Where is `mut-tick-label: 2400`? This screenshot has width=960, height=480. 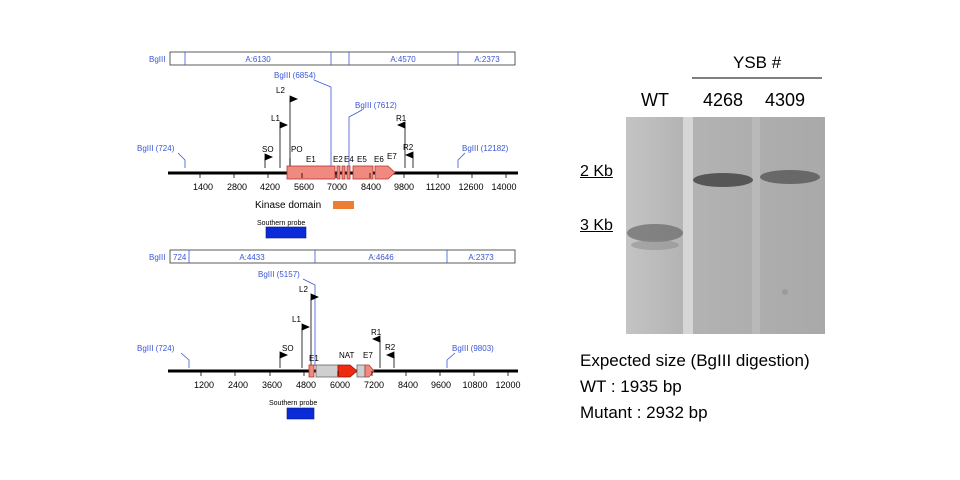 mut-tick-label: 2400 is located at coordinates (238, 385).